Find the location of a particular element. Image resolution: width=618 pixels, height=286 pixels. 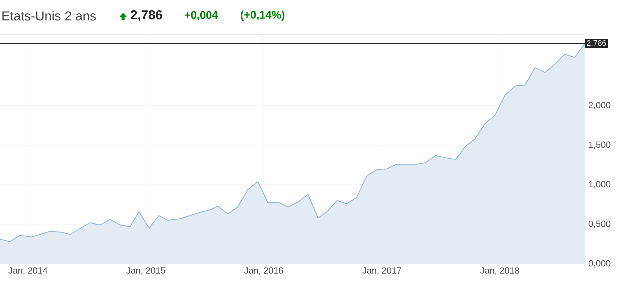

y-tick-label: 1,000 is located at coordinates (600, 185).